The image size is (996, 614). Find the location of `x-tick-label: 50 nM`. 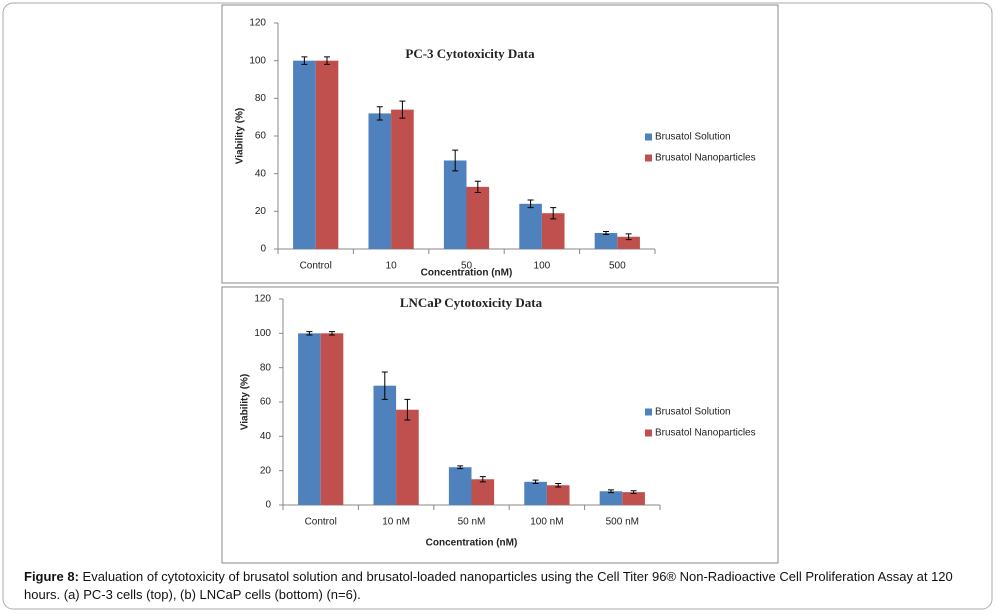

x-tick-label: 50 nM is located at coordinates (472, 522).